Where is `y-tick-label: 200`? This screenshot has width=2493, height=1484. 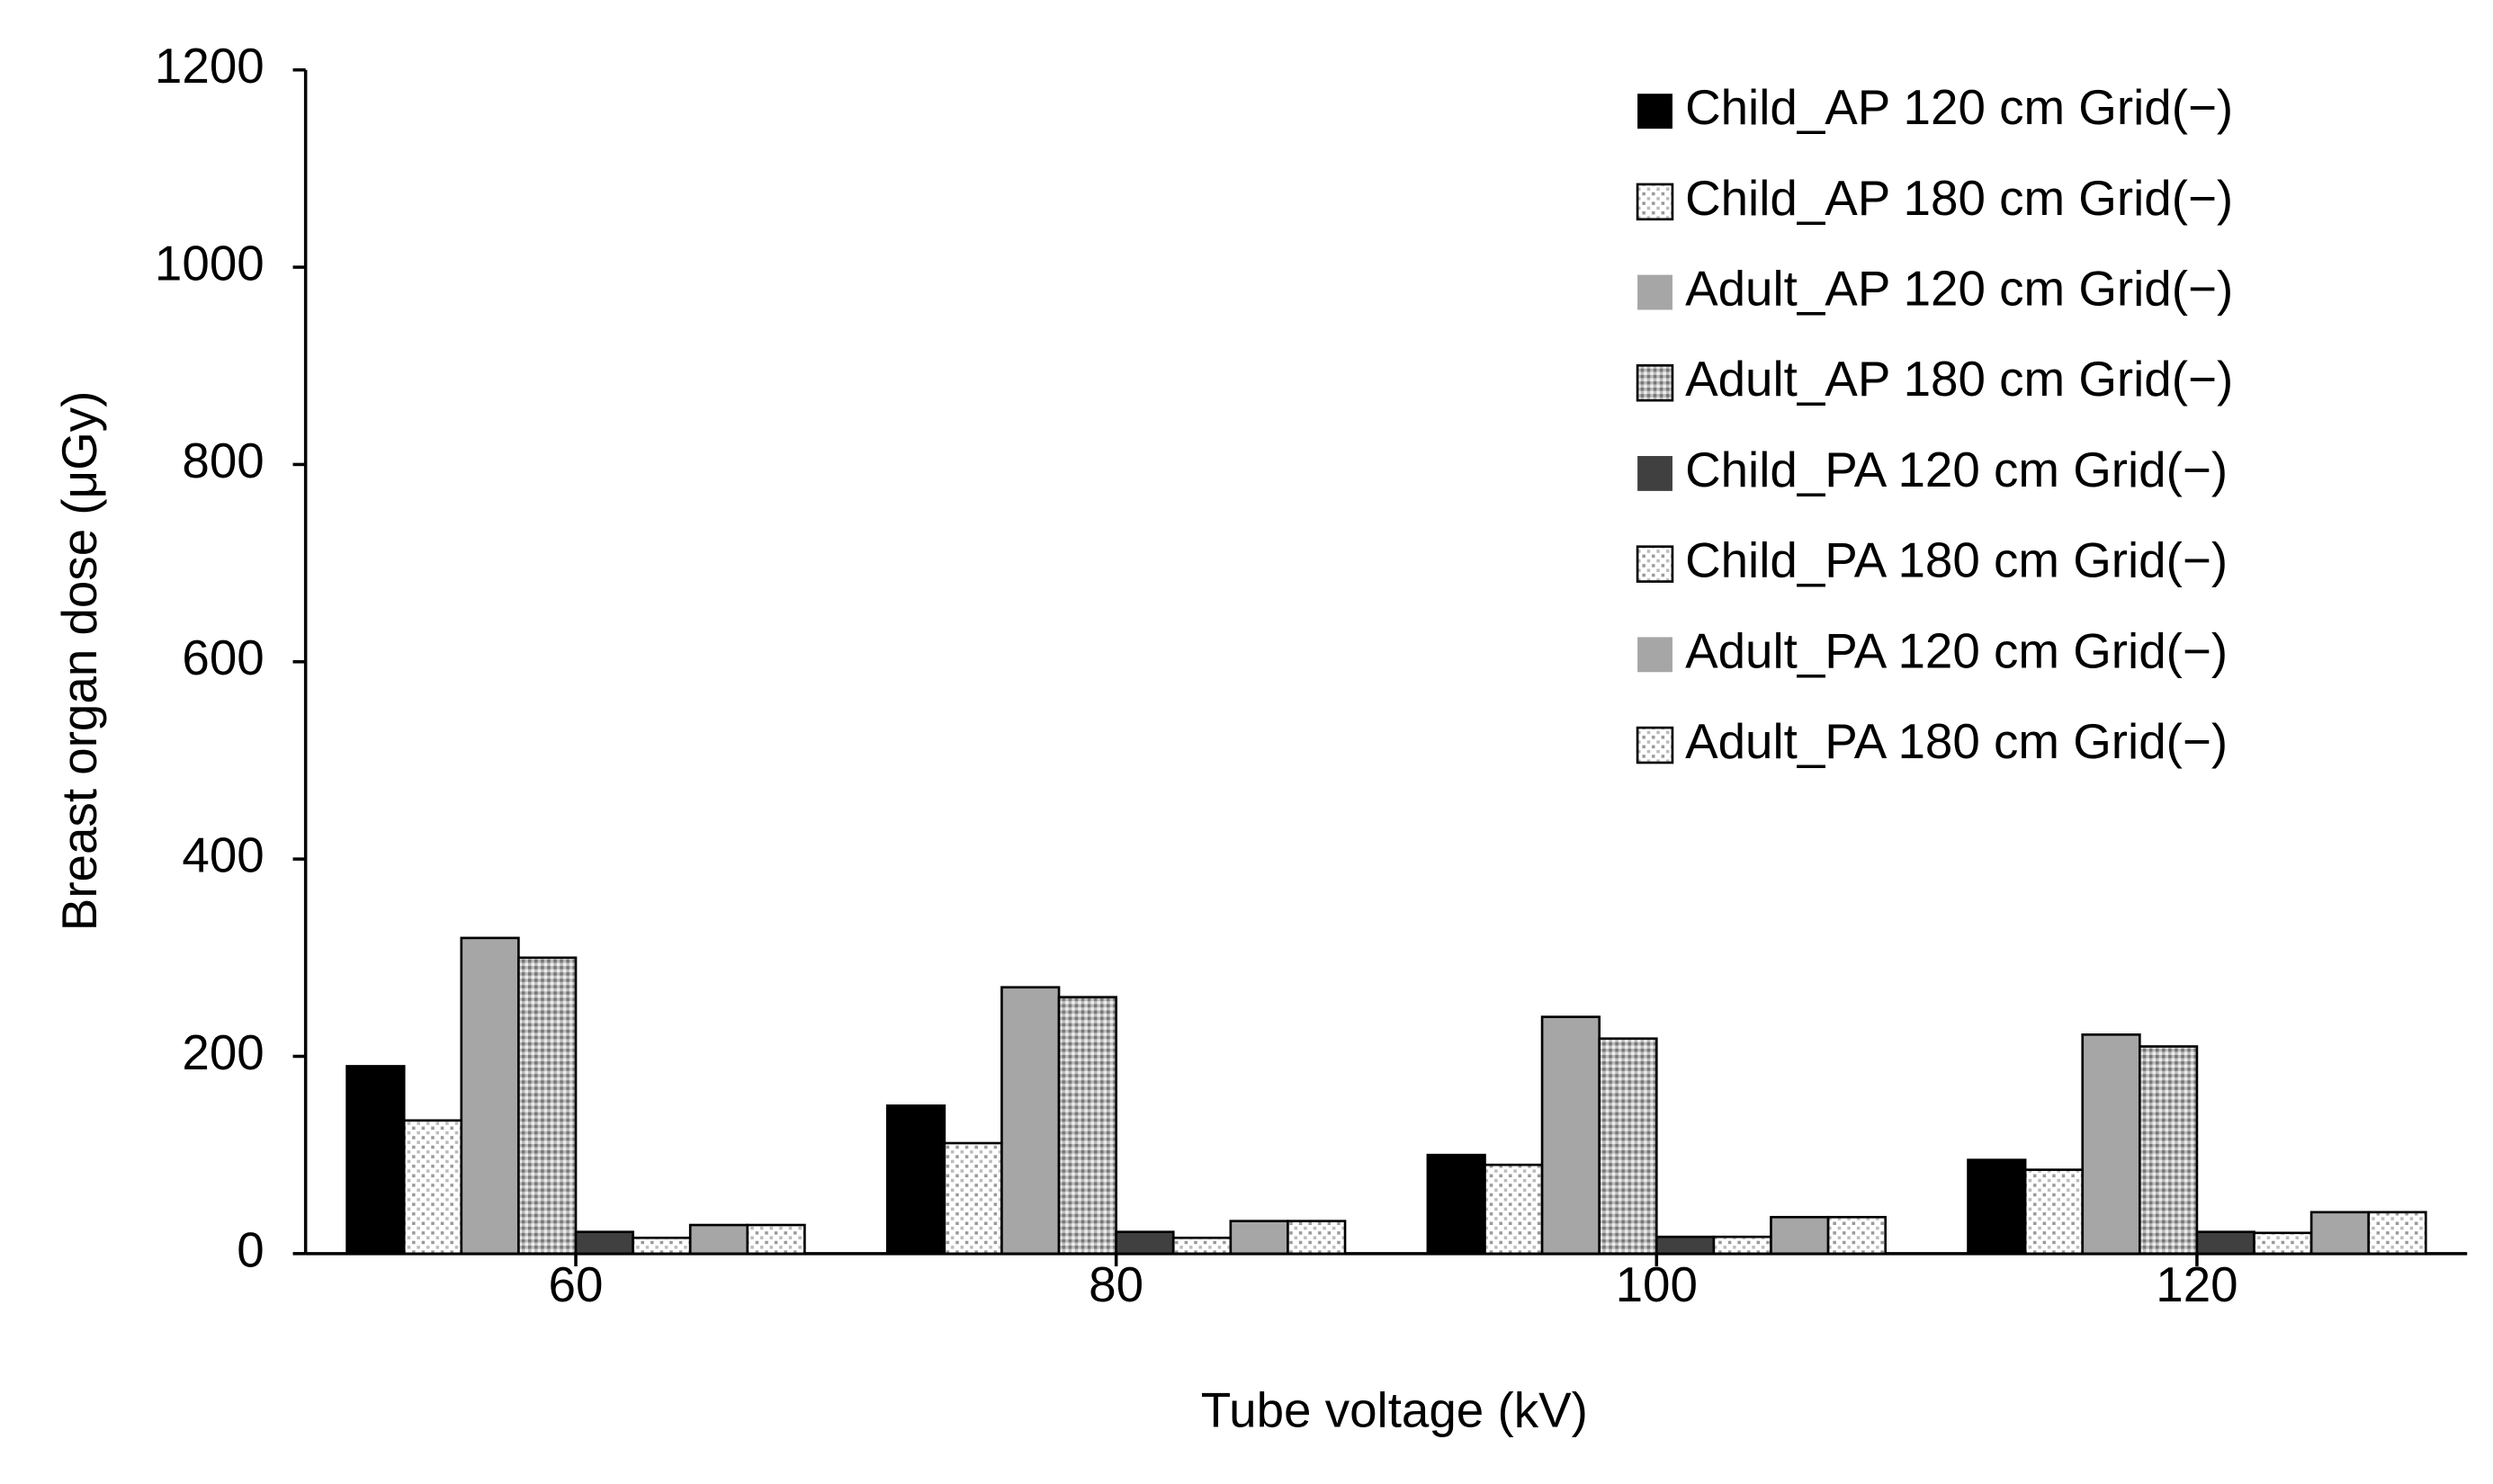
y-tick-label: 200 is located at coordinates (223, 1052).